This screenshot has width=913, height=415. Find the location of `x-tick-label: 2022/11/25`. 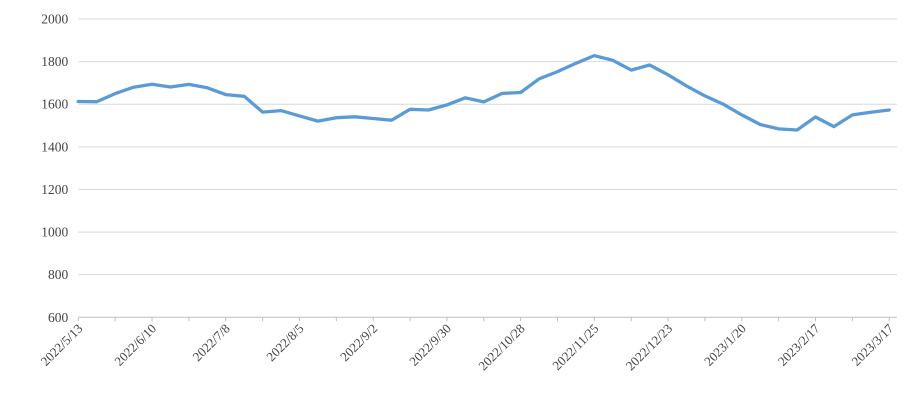

x-tick-label: 2022/11/25 is located at coordinates (575, 347).